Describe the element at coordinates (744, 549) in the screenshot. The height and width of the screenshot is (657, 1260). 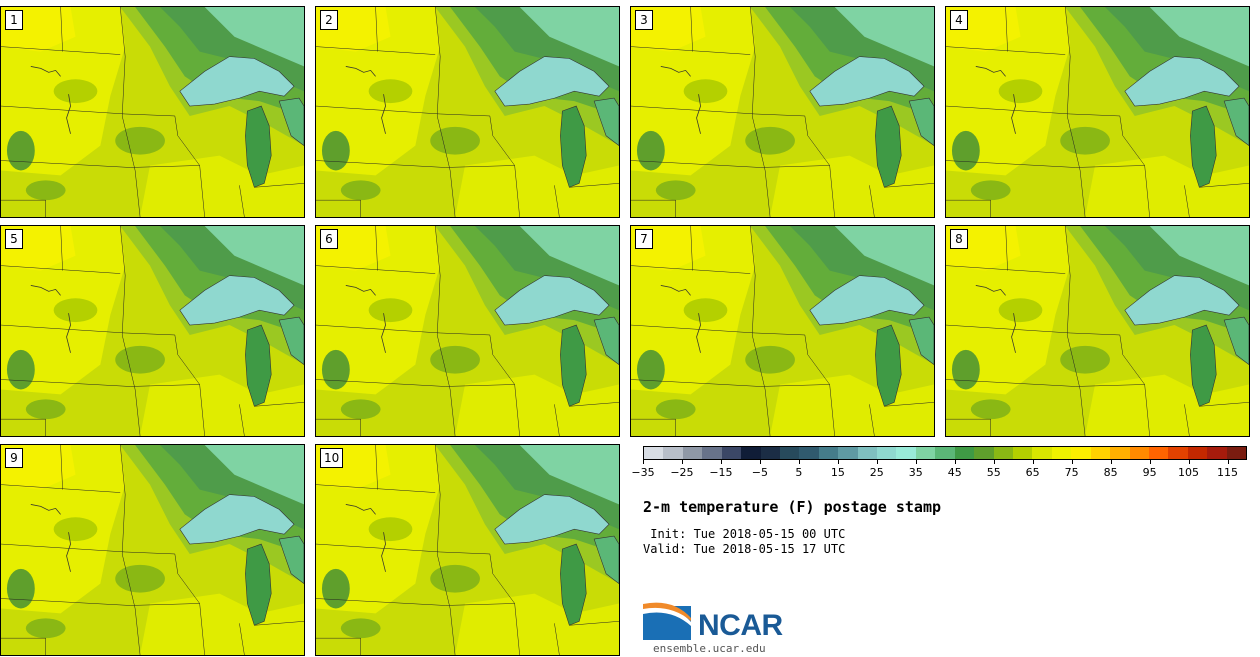
I see `valid-time: Valid: Tue 2018-05-15 17 UTC` at that location.